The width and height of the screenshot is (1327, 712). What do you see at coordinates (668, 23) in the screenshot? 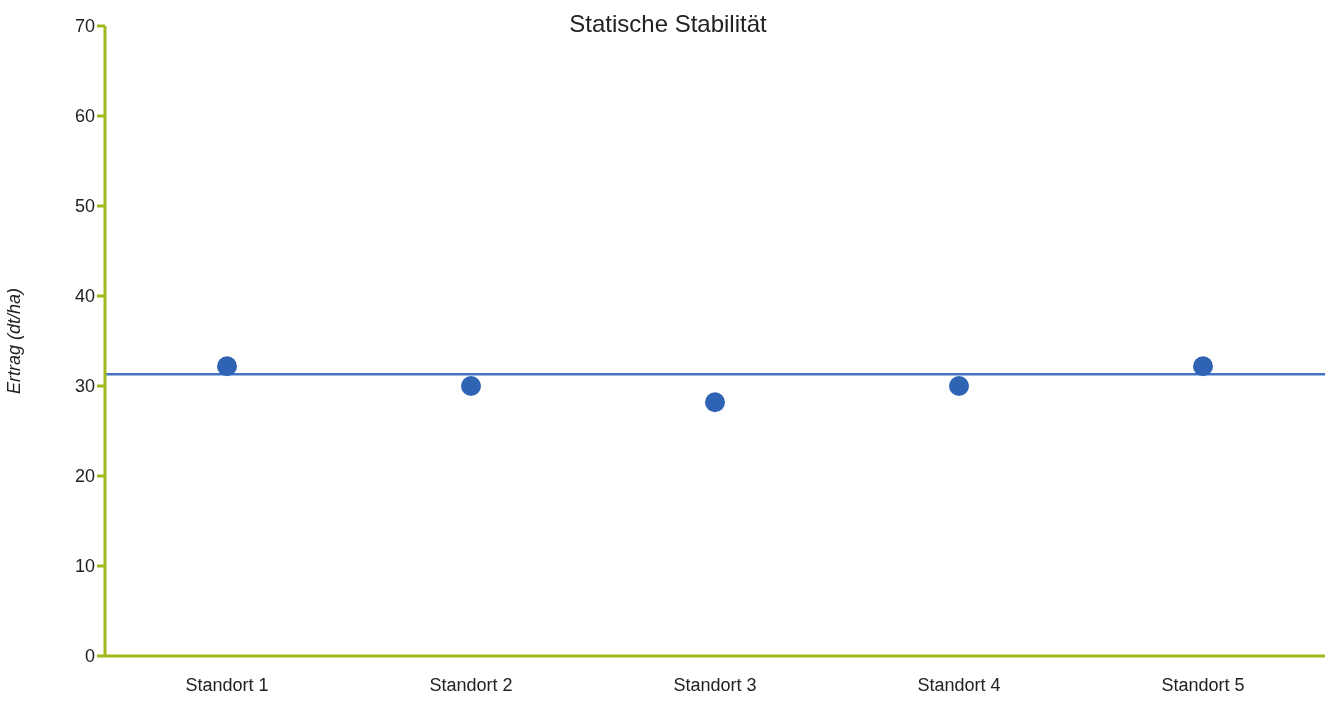
I see `chart-title: Statische Stabilität` at bounding box center [668, 23].